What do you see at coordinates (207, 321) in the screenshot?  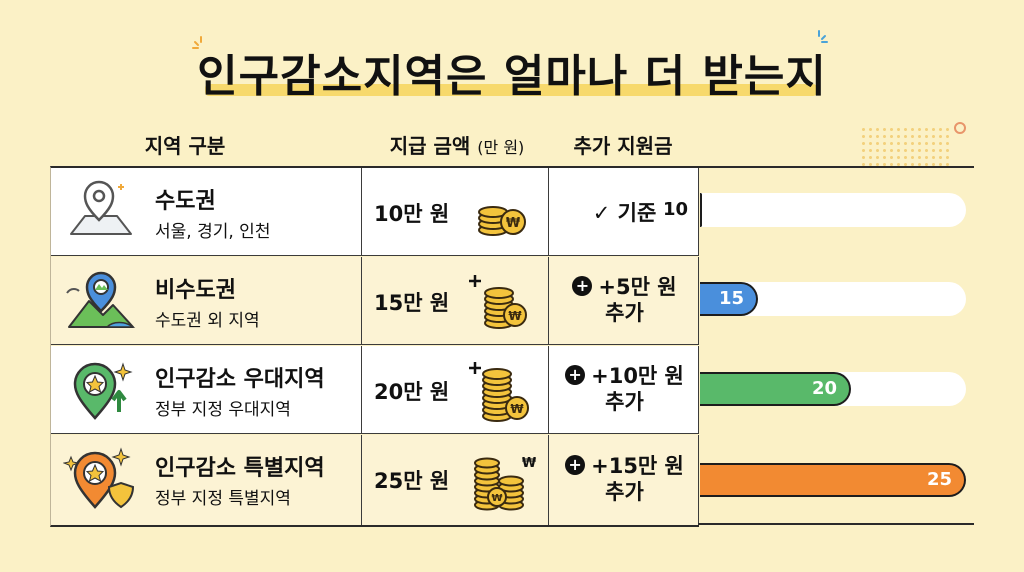 I see `region-detail: 수도권 외 지역` at bounding box center [207, 321].